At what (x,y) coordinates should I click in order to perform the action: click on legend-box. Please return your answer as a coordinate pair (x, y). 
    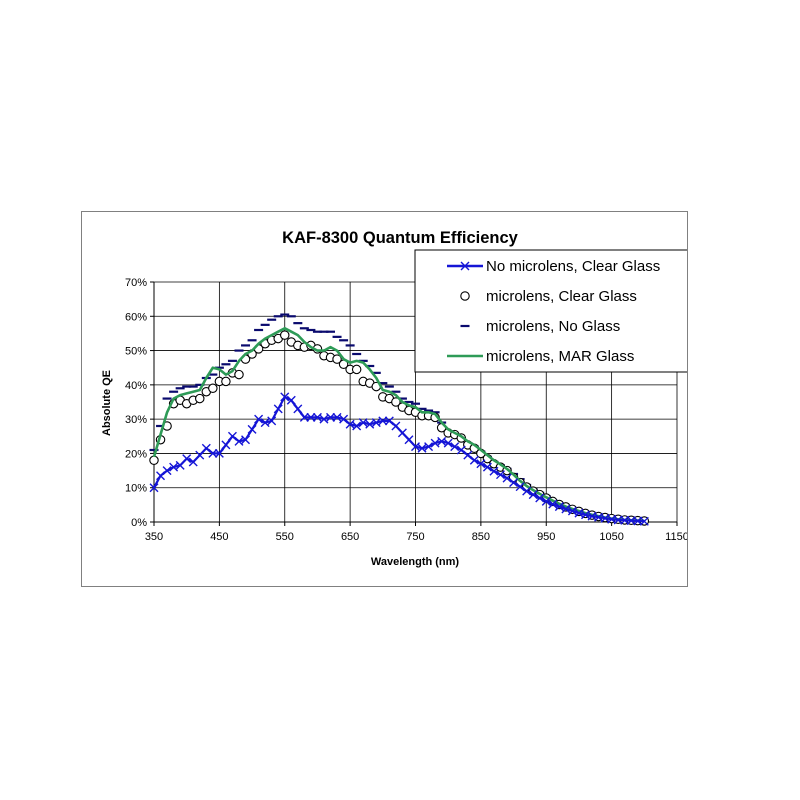
    Looking at the image, I should click on (550, 311).